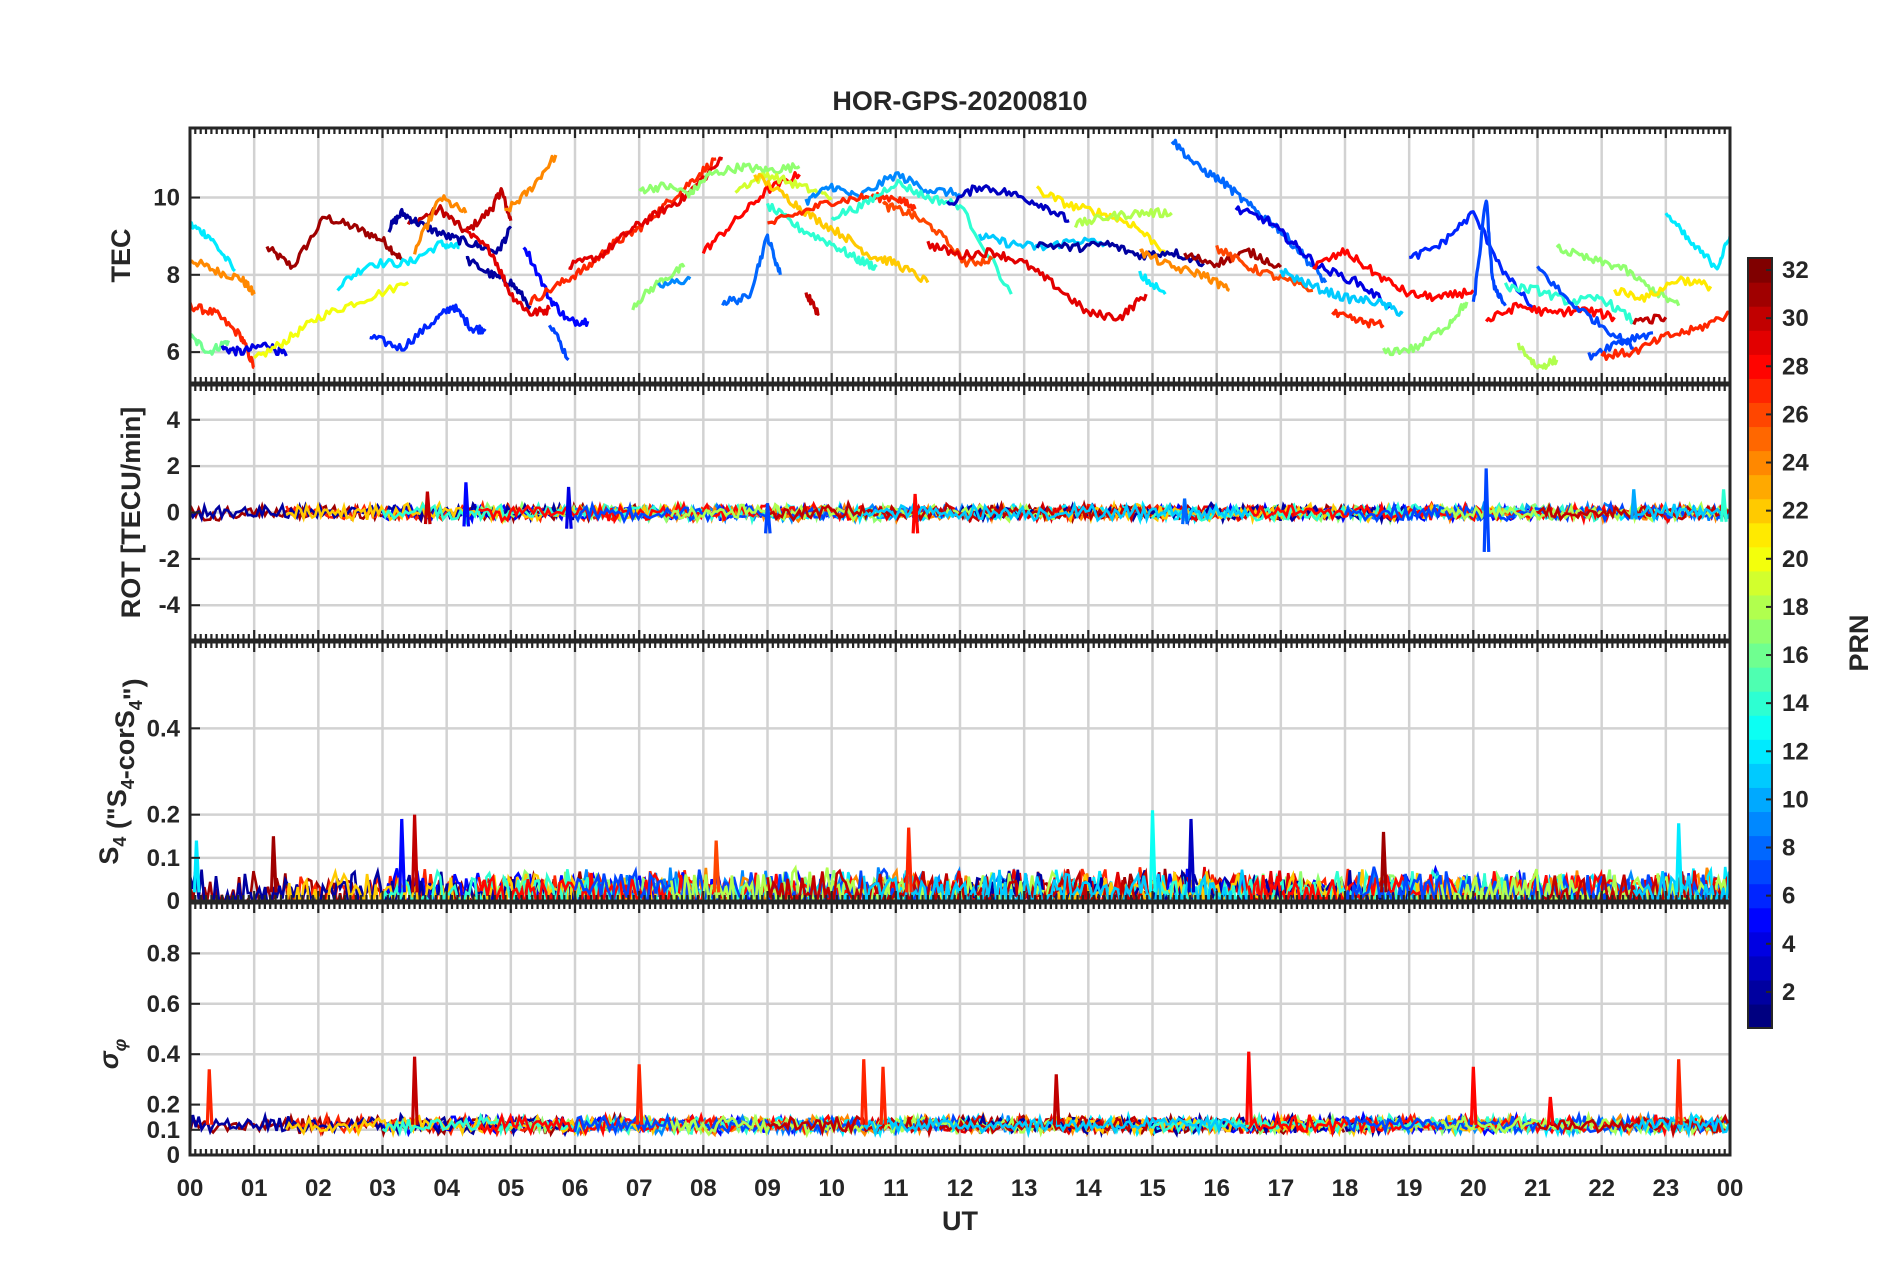 Image resolution: width=1902 pixels, height=1272 pixels. What do you see at coordinates (960, 510) in the screenshot?
I see `plot-area` at bounding box center [960, 510].